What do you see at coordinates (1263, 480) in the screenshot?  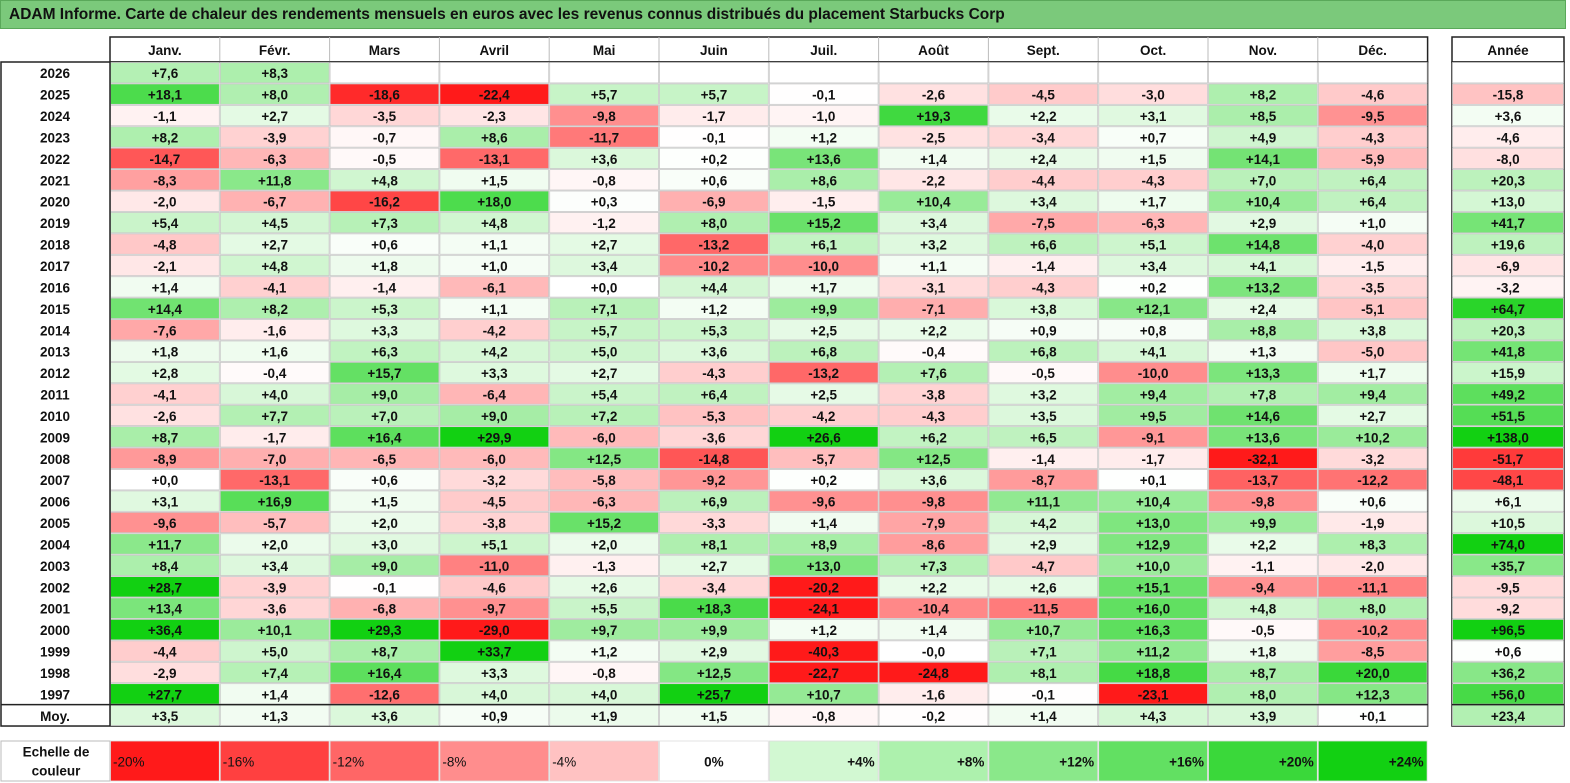 I see `cell-value: -13,7` at bounding box center [1263, 480].